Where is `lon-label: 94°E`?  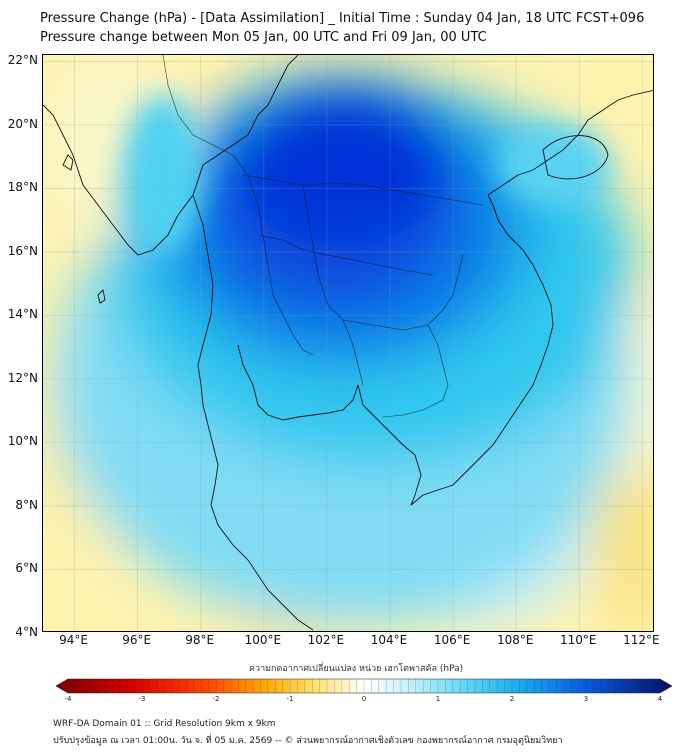 lon-label: 94°E is located at coordinates (73, 640).